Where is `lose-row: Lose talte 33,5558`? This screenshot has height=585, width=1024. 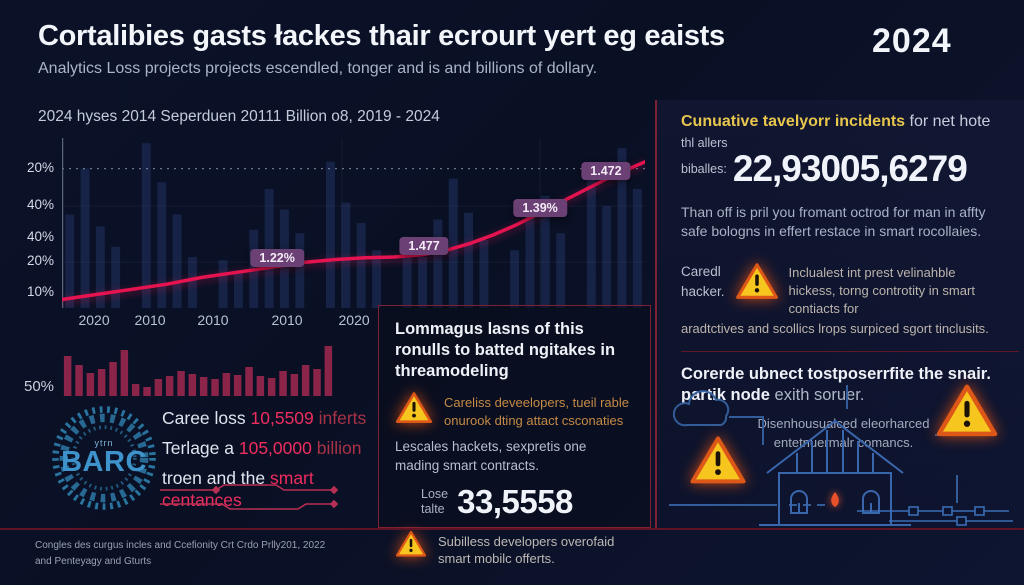 lose-row: Lose talte 33,5558 is located at coordinates (527, 502).